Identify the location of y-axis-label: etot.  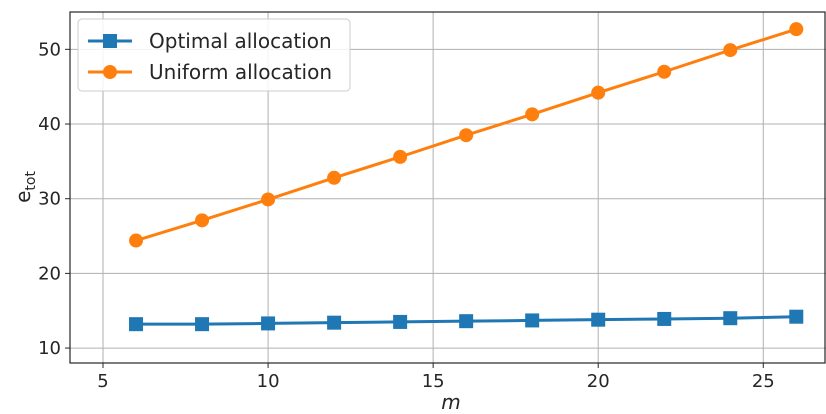
(25, 187).